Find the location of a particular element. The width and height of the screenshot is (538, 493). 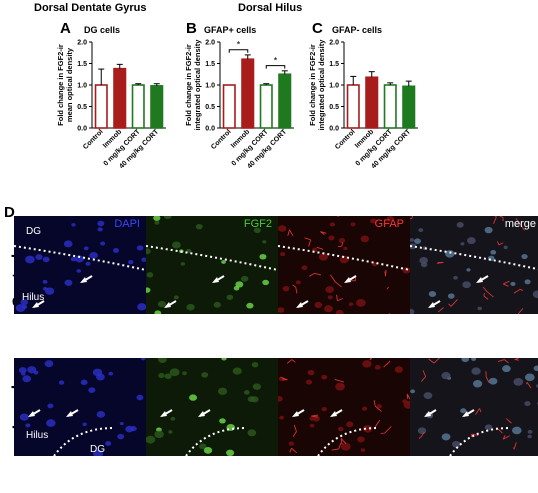

bar is located at coordinates (285, 101).